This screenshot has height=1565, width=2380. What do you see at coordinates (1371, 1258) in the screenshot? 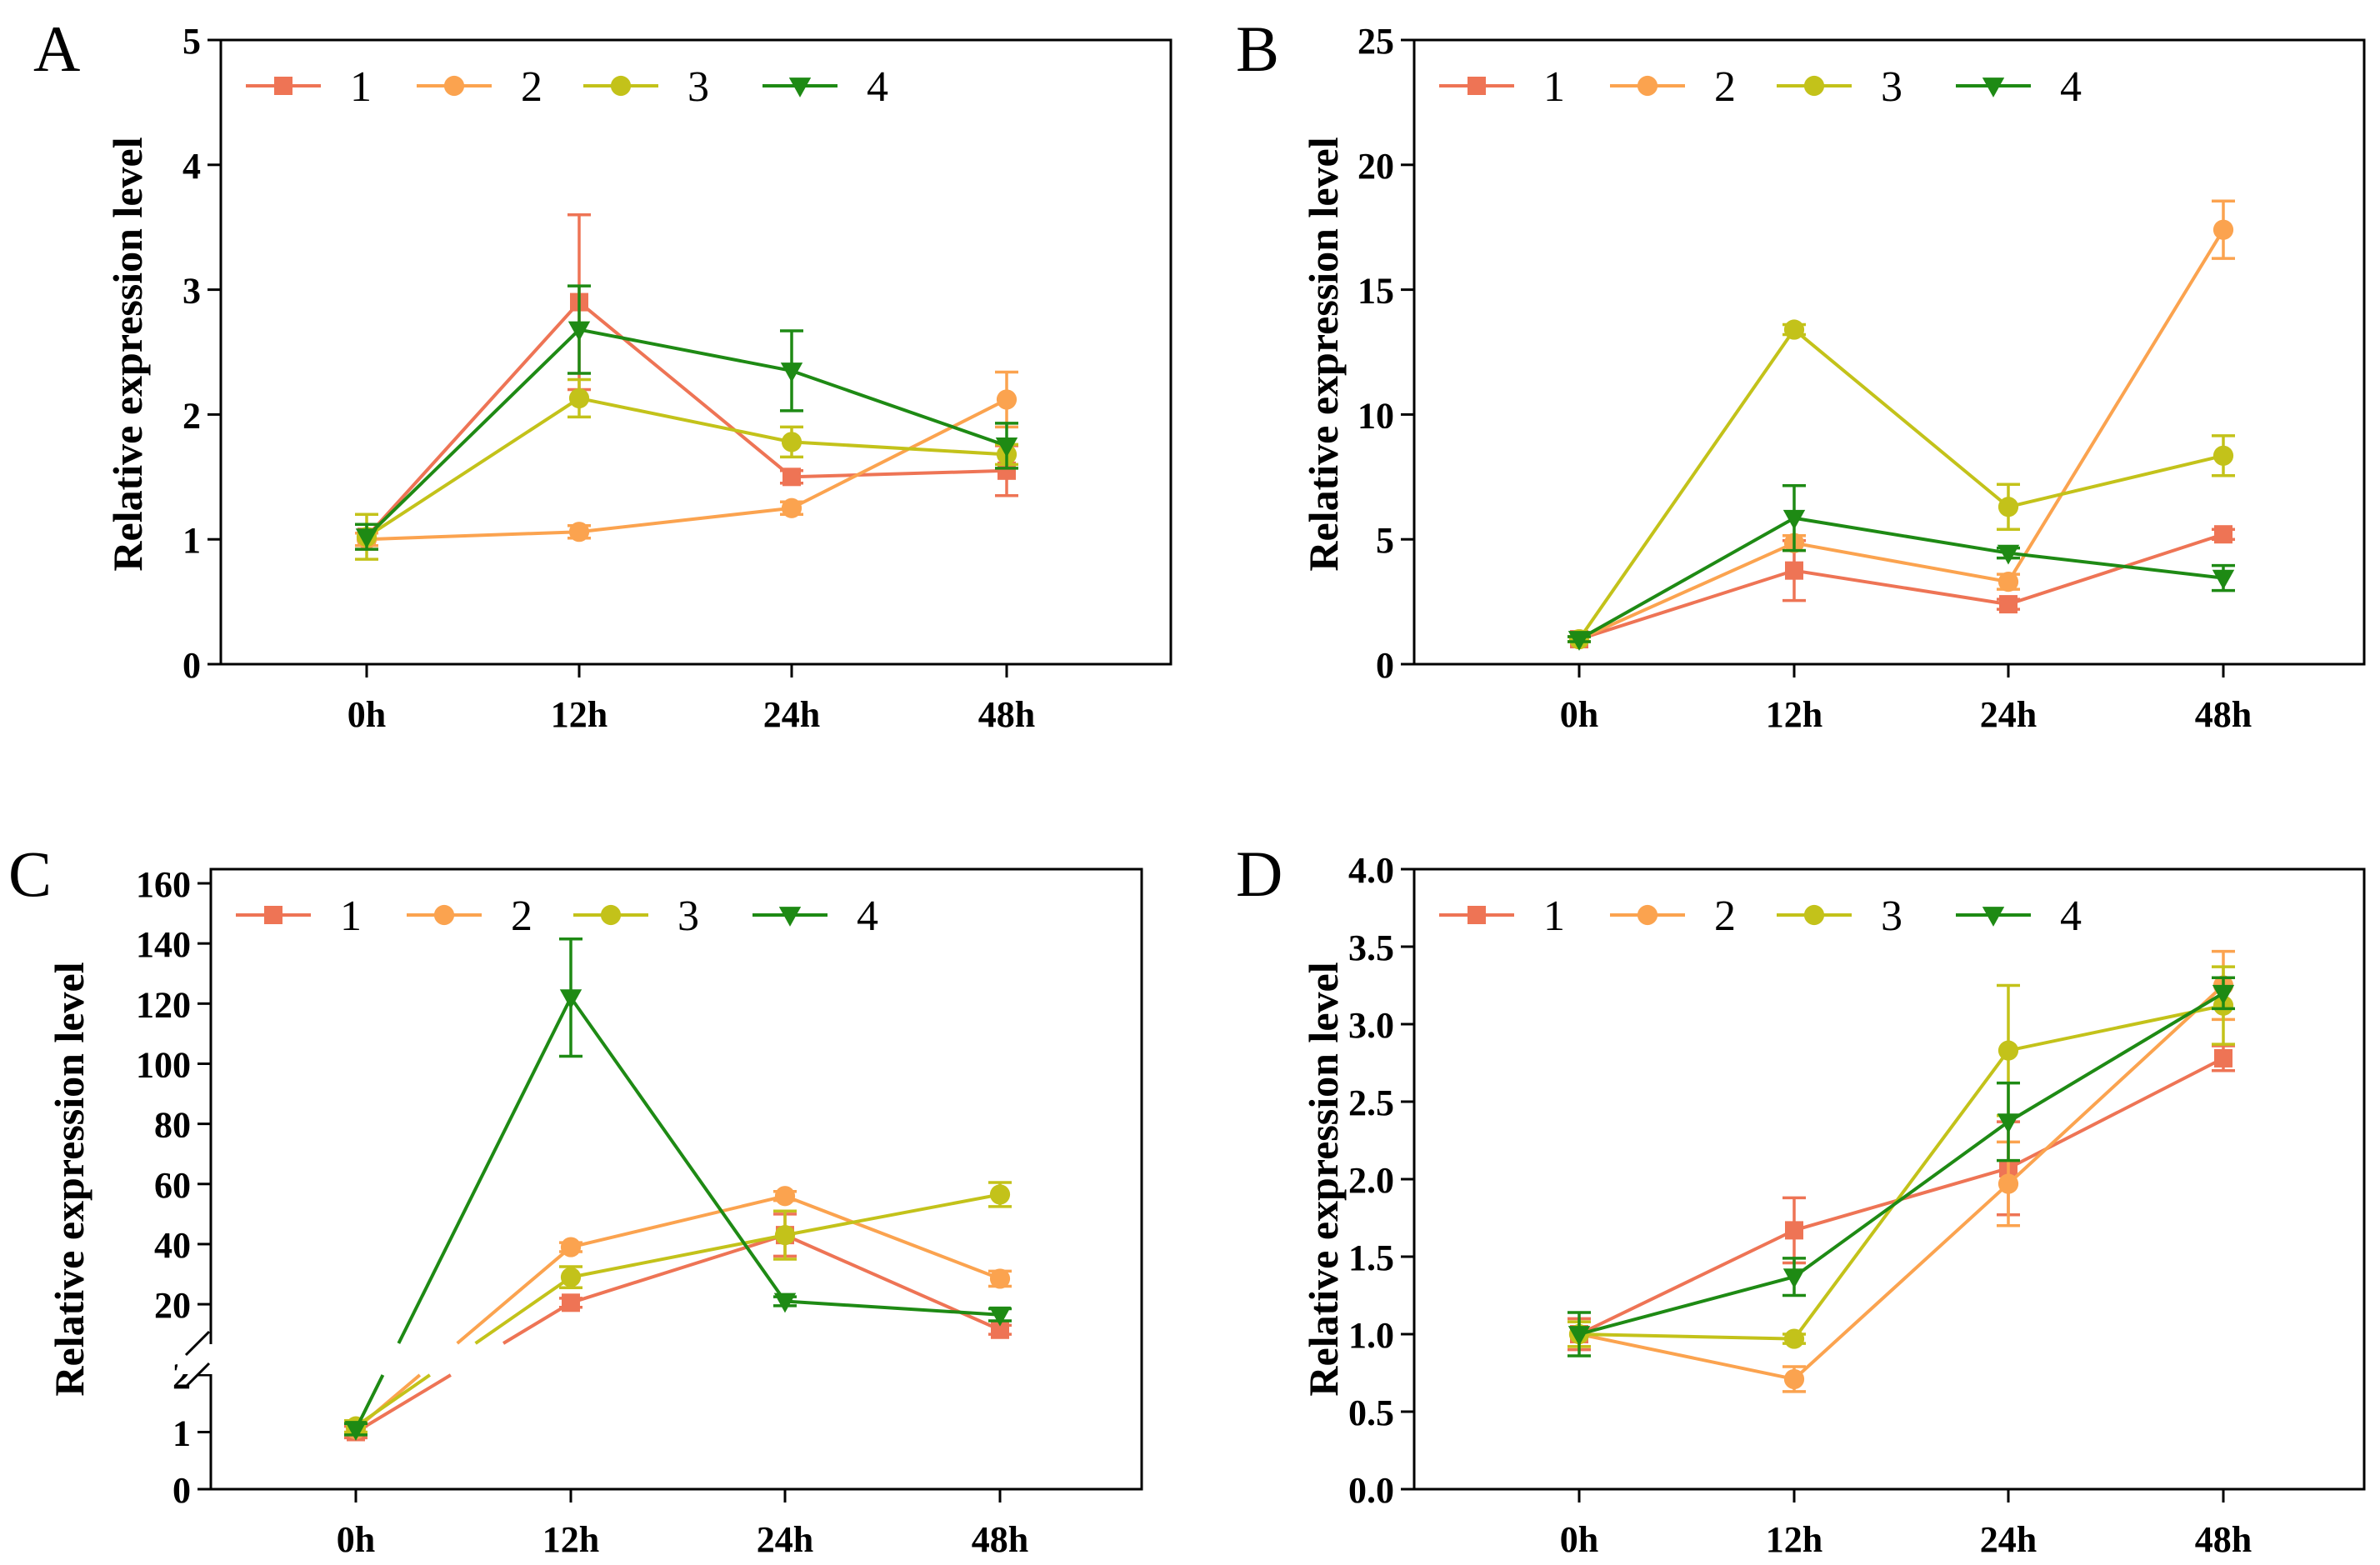
I see `y-tick-label: 1.5` at bounding box center [1371, 1258].